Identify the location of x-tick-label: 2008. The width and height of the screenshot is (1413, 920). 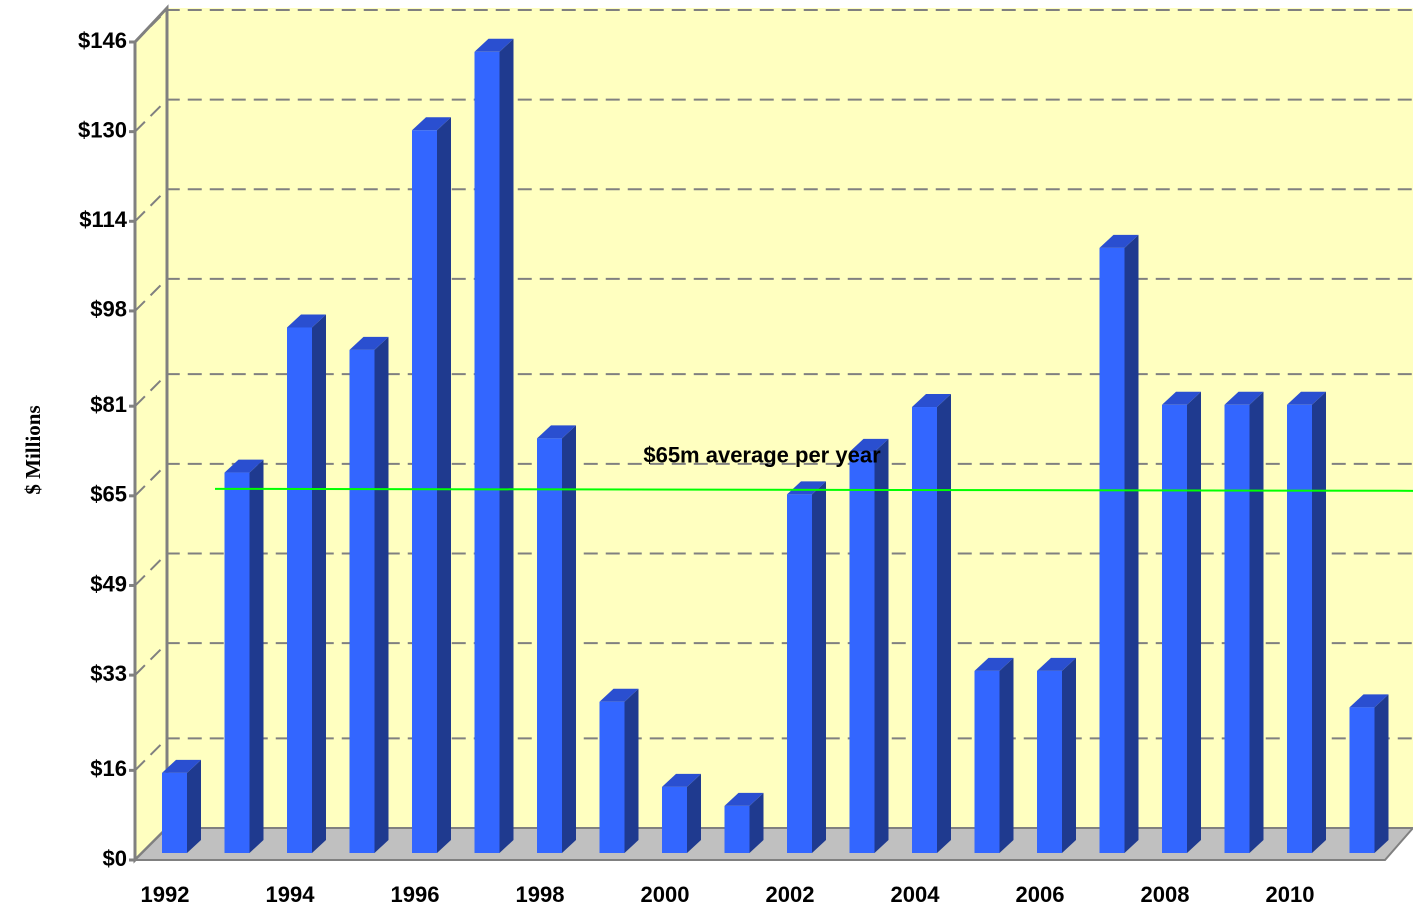
(1165, 894).